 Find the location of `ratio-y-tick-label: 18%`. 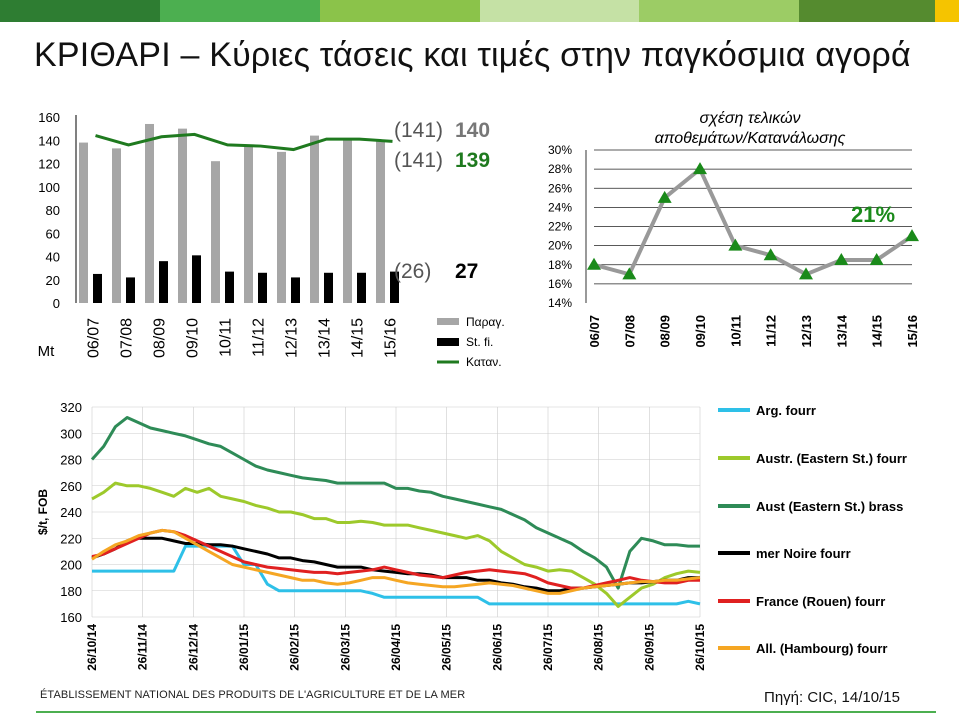

ratio-y-tick-label: 18% is located at coordinates (560, 265).